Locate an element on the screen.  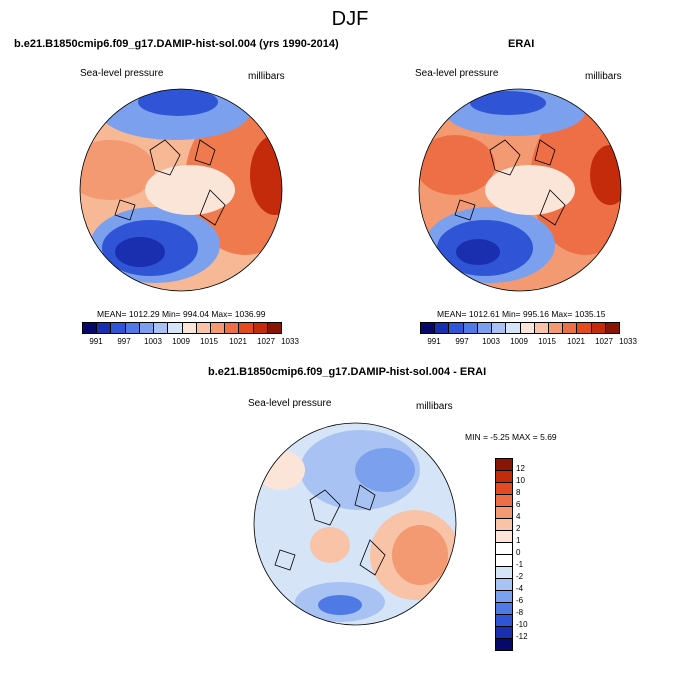
figure-title: DJF is located at coordinates (350, 19).